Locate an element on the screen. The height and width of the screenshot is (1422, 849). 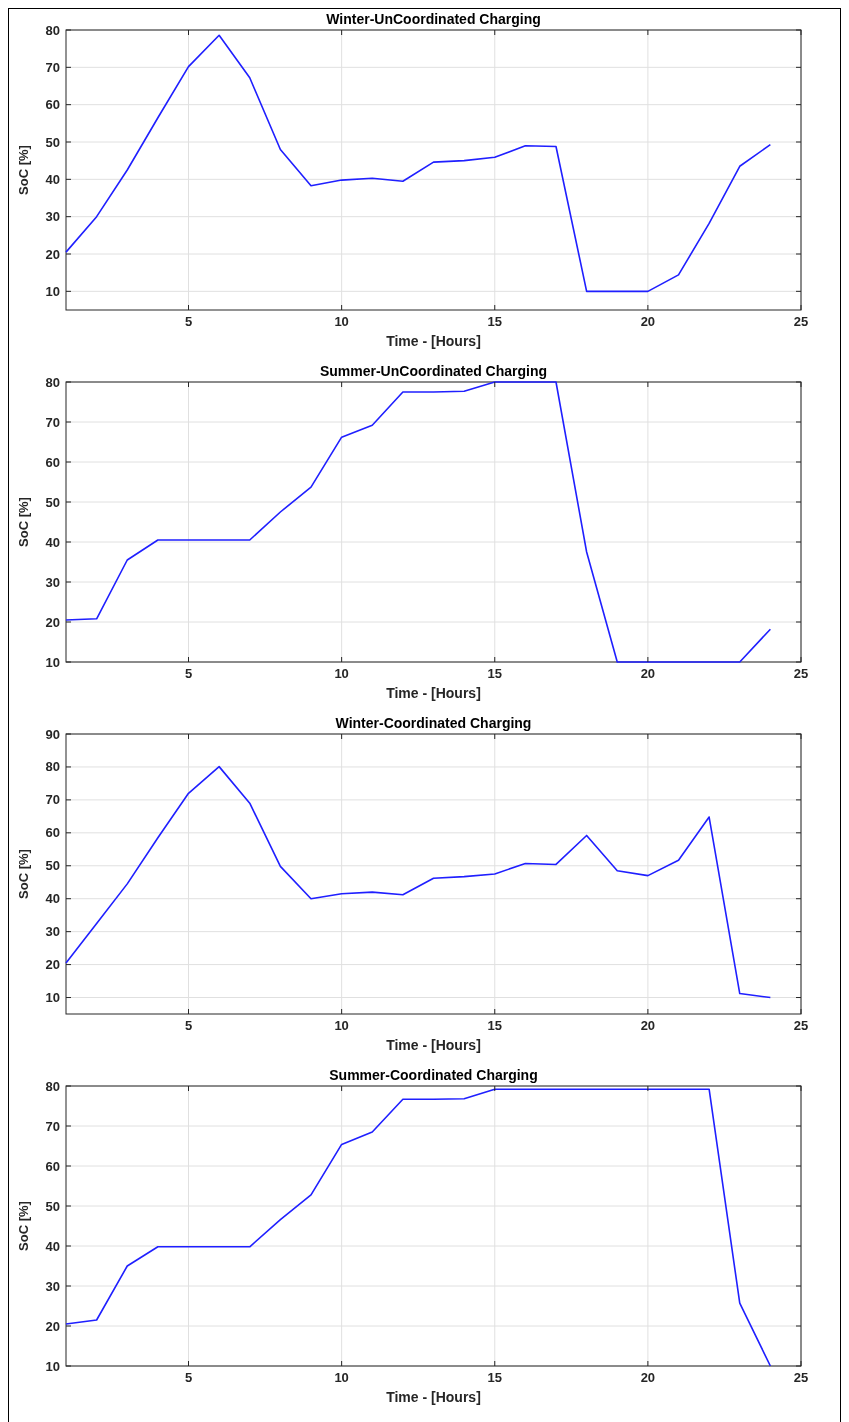
chart-title: Summer-Coordinated Charging is located at coordinates (433, 1075).